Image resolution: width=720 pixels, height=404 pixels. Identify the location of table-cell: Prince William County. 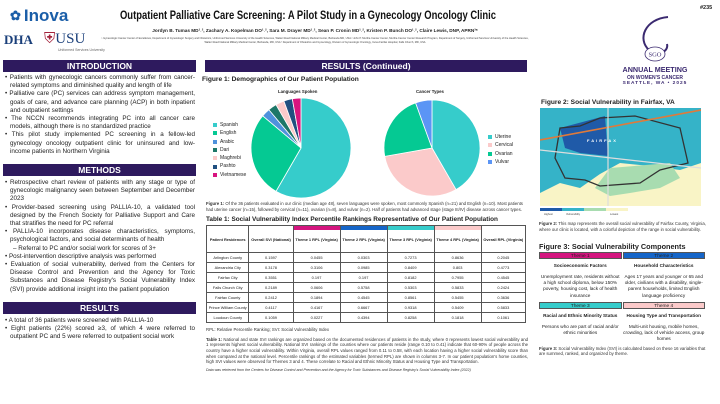
(227, 308).